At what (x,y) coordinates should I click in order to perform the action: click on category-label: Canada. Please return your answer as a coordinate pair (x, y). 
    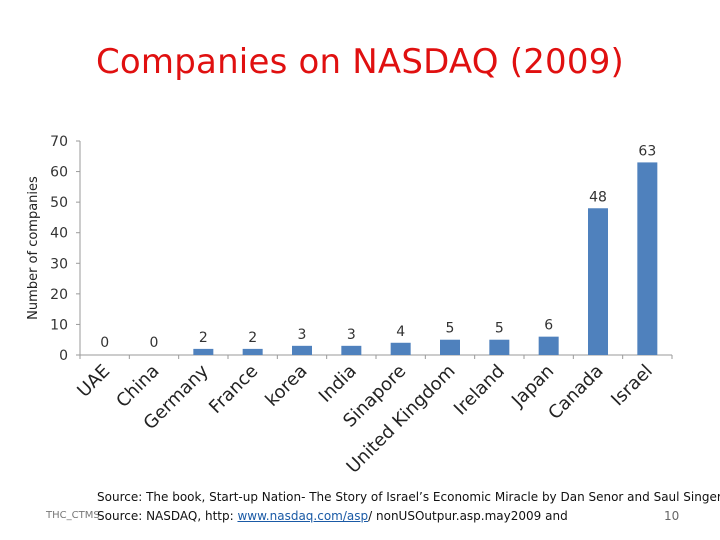
    Looking at the image, I should click on (575, 392).